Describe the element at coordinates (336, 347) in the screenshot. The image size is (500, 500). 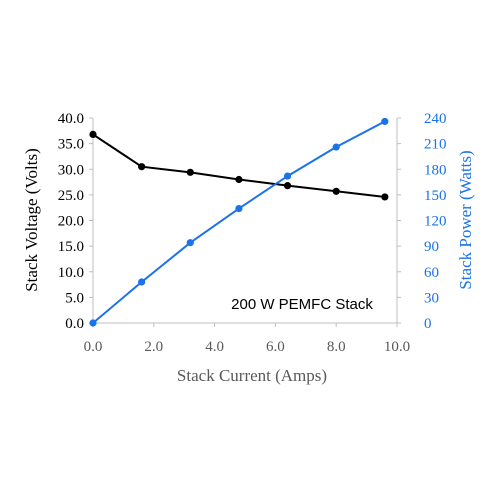
I see `x-tick-label: 8.0` at that location.